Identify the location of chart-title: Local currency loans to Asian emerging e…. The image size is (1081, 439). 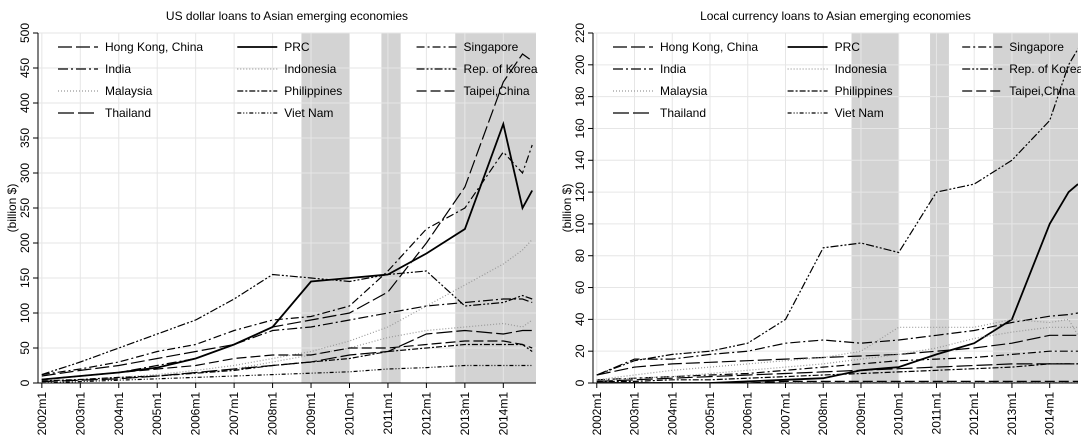
(835, 16).